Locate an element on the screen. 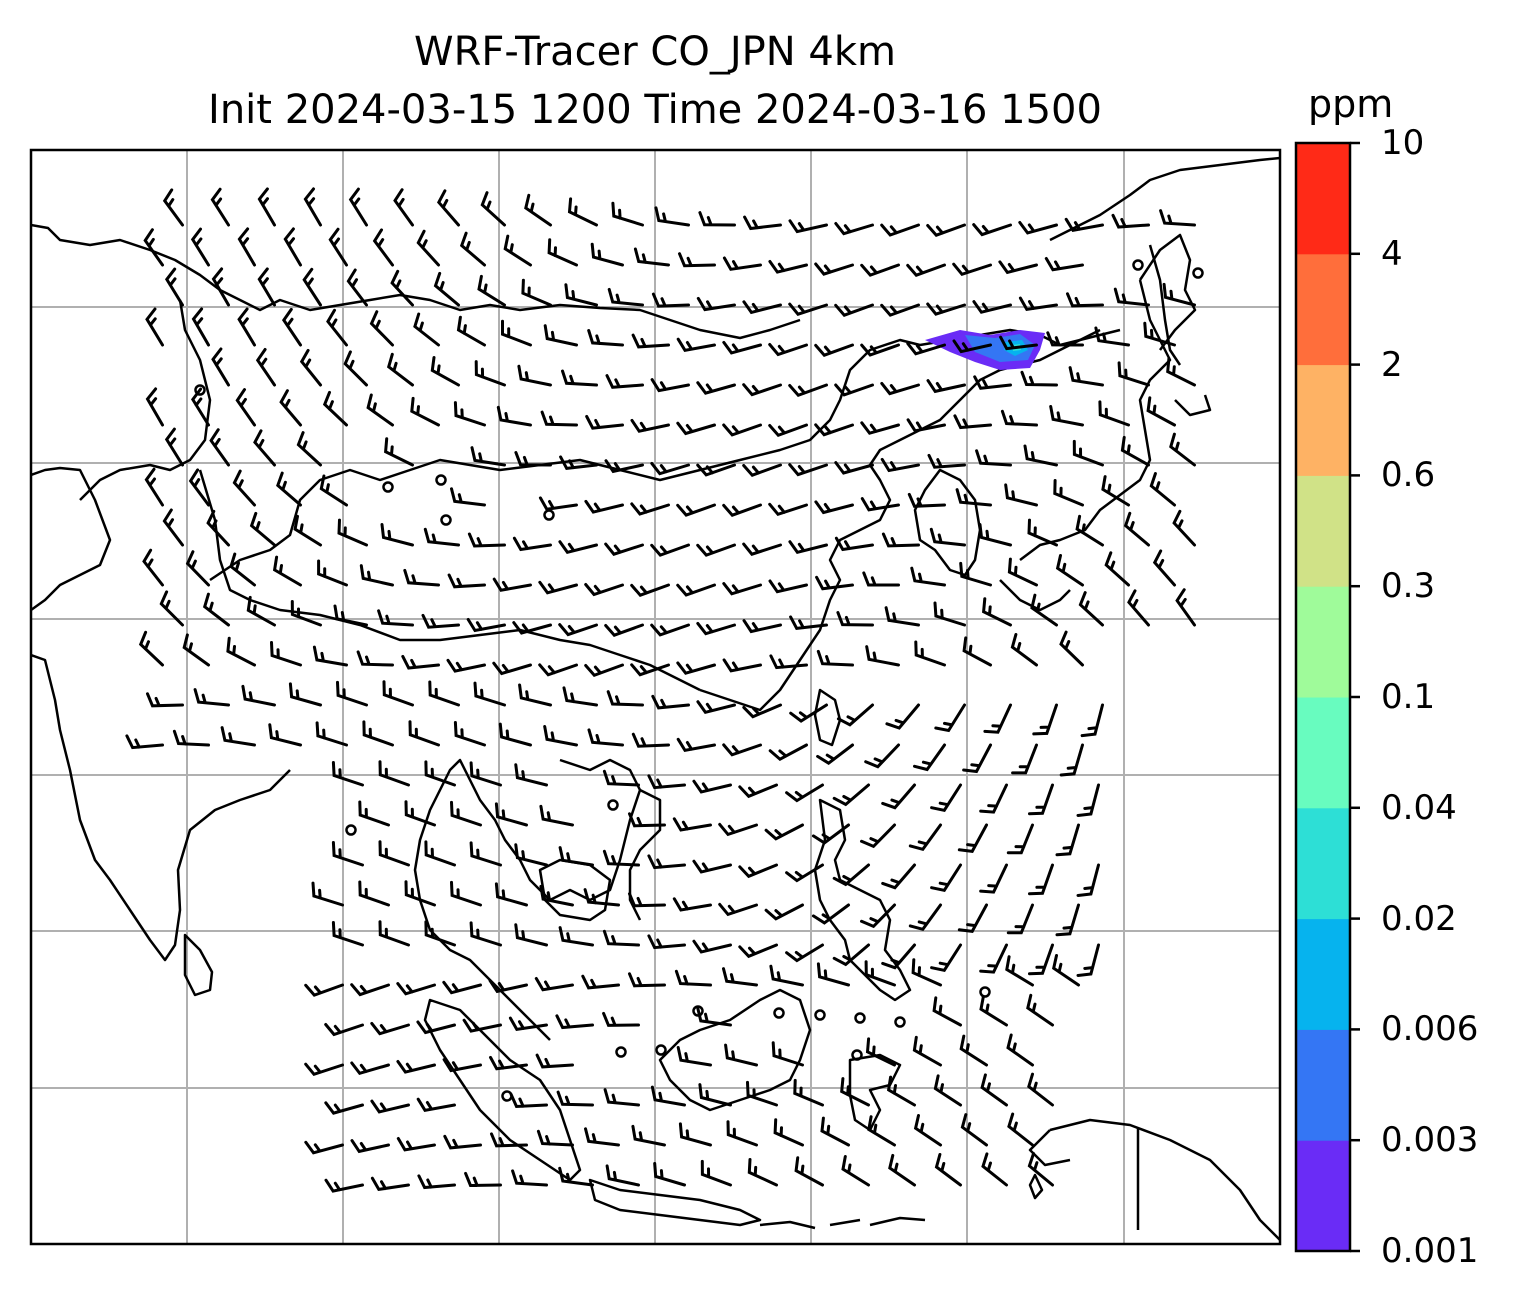 This screenshot has height=1306, width=1528. colorbar is located at coordinates (1327, 697).